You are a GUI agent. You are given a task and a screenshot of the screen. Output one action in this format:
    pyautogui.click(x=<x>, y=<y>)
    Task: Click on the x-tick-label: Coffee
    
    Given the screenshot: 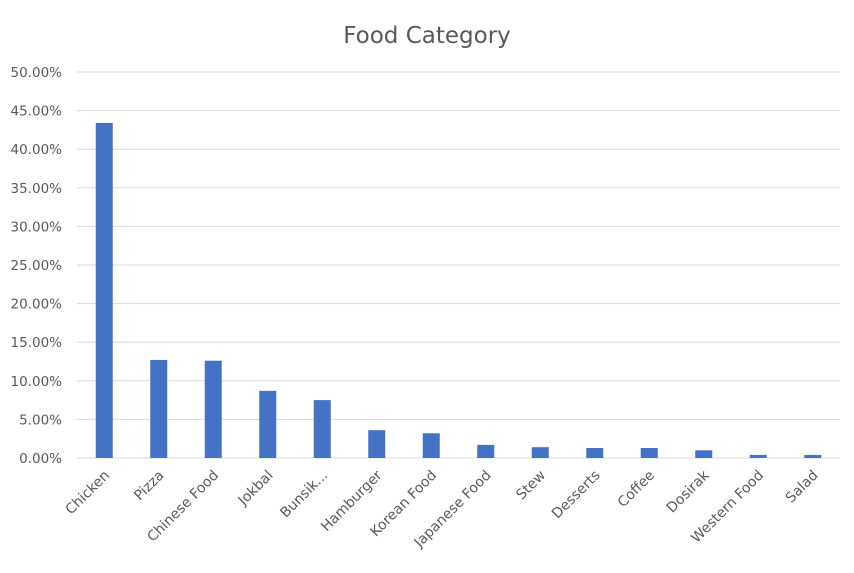 What is the action you would take?
    pyautogui.click(x=636, y=489)
    